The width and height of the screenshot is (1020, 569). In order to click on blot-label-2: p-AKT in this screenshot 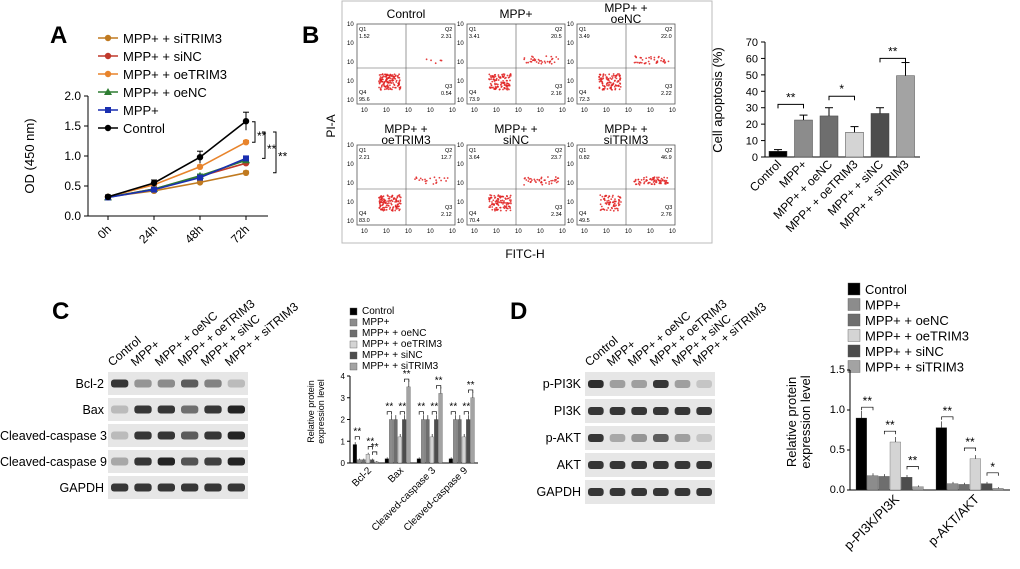, I will do `click(563, 438)`.